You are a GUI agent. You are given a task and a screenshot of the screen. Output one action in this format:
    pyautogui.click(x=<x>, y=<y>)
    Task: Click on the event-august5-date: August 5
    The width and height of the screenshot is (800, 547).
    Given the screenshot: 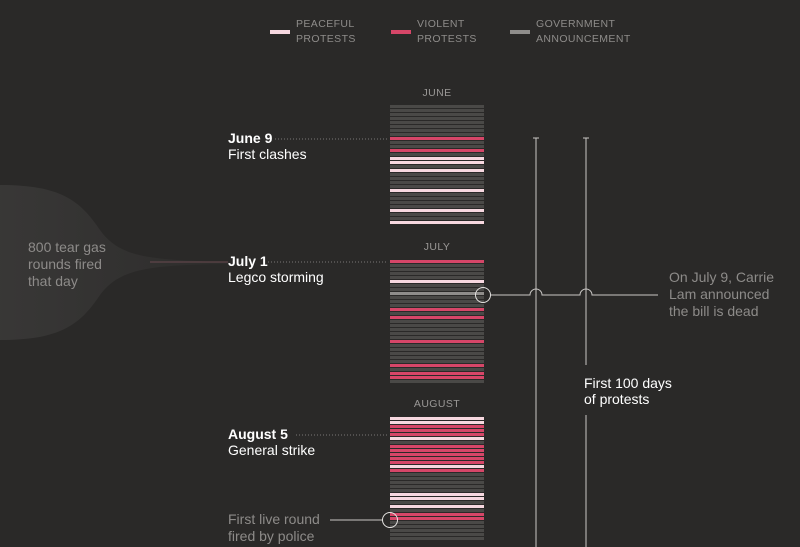 What is the action you would take?
    pyautogui.click(x=258, y=434)
    